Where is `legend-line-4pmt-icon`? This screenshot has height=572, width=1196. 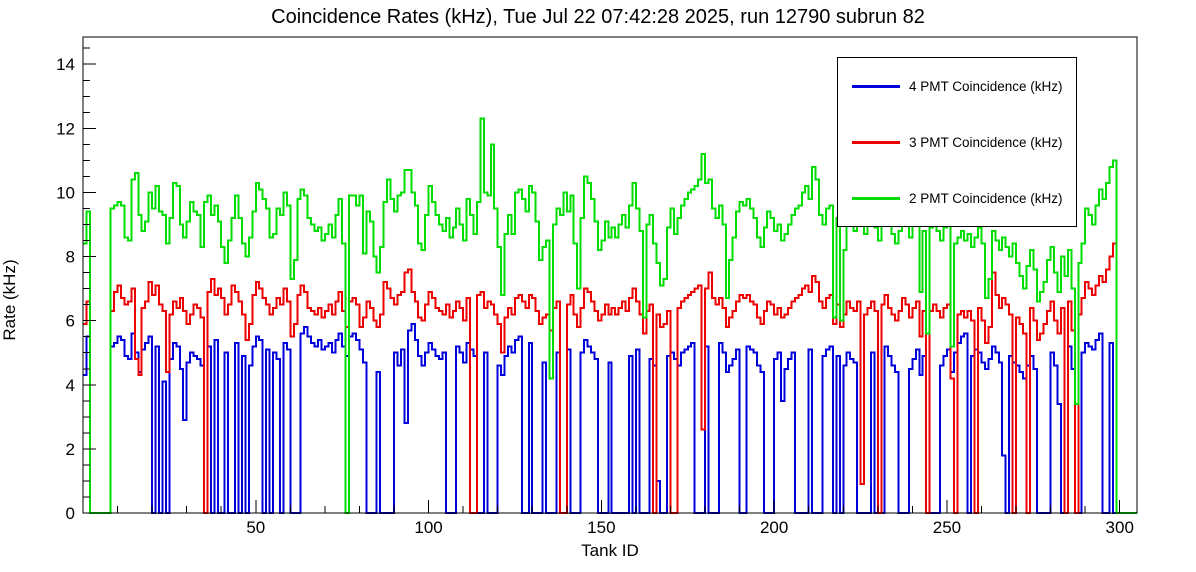
legend-line-4pmt-icon is located at coordinates (876, 86).